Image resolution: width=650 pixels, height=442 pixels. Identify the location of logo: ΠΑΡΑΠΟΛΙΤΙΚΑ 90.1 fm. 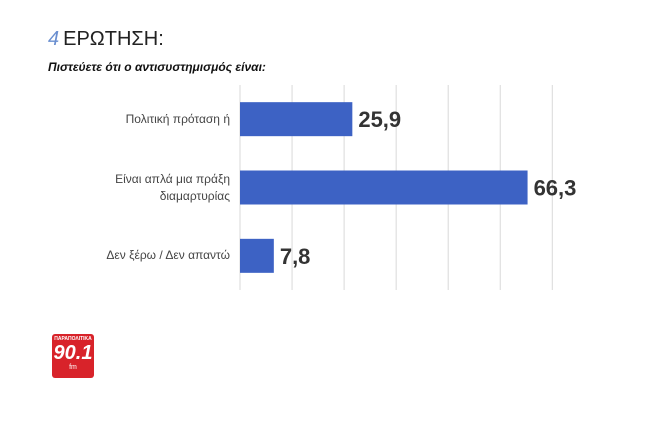
(73, 356).